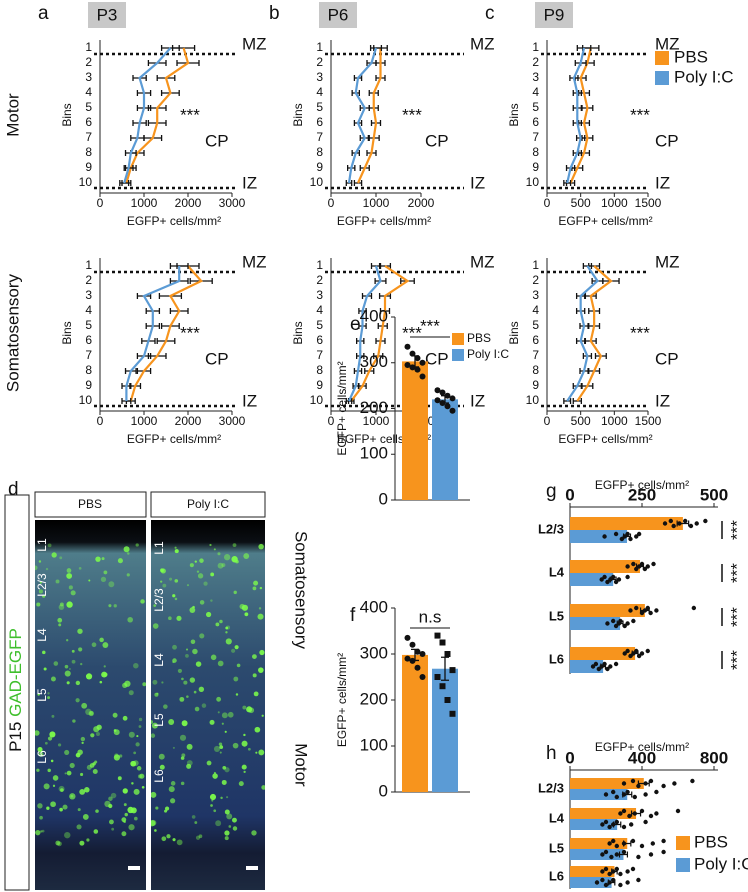 The width and height of the screenshot is (748, 892). What do you see at coordinates (374, 315) in the screenshot?
I see `y-tick-label: 400` at bounding box center [374, 315].